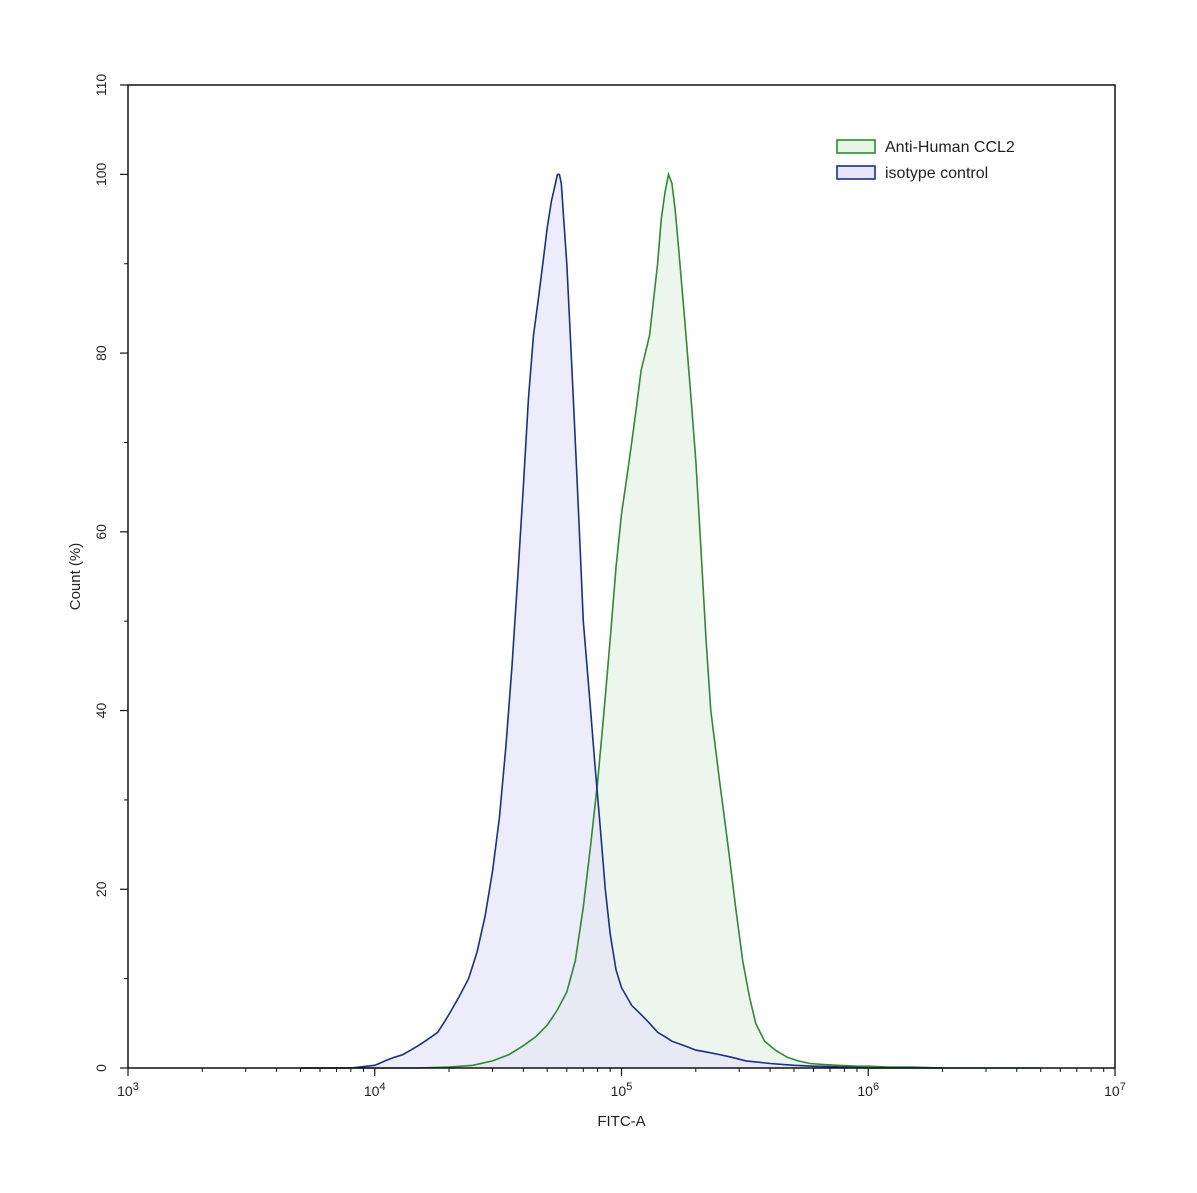 Image resolution: width=1197 pixels, height=1193 pixels. I want to click on x-tick-label: 10⁴, so click(375, 1090).